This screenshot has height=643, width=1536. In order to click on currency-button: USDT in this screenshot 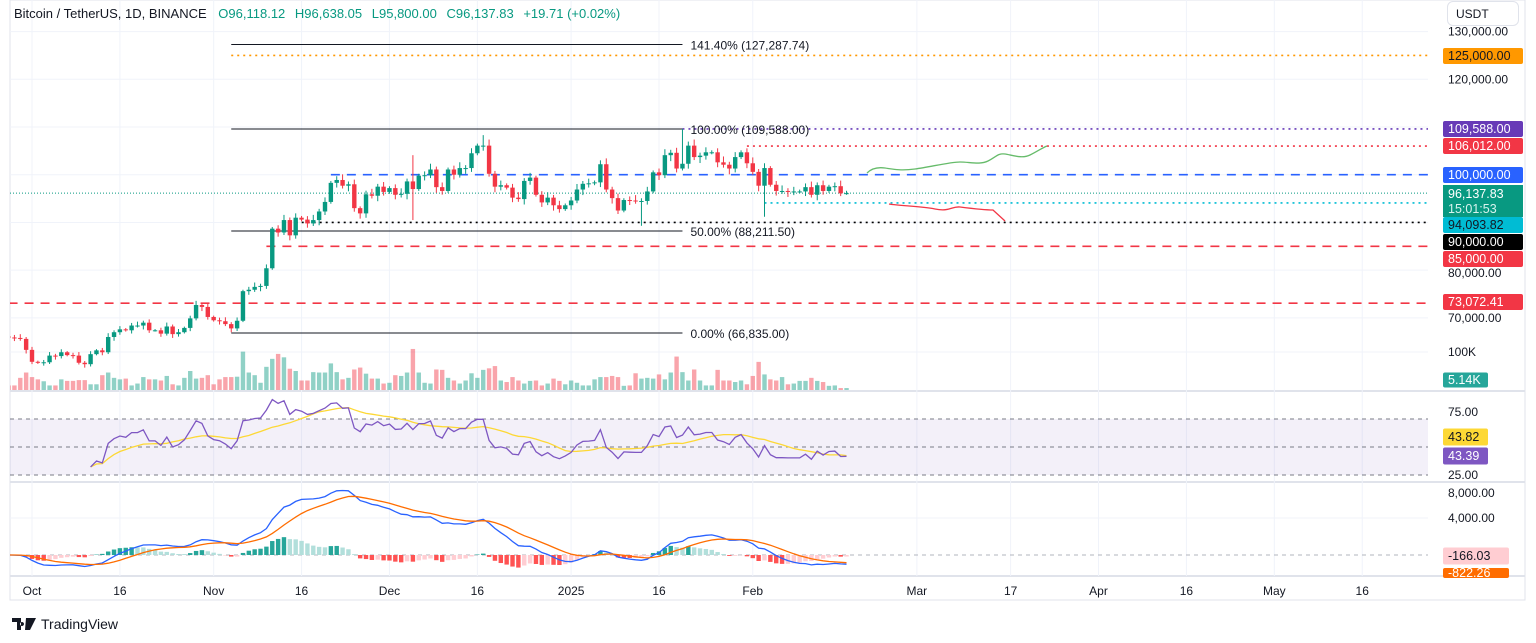, I will do `click(1483, 13)`.